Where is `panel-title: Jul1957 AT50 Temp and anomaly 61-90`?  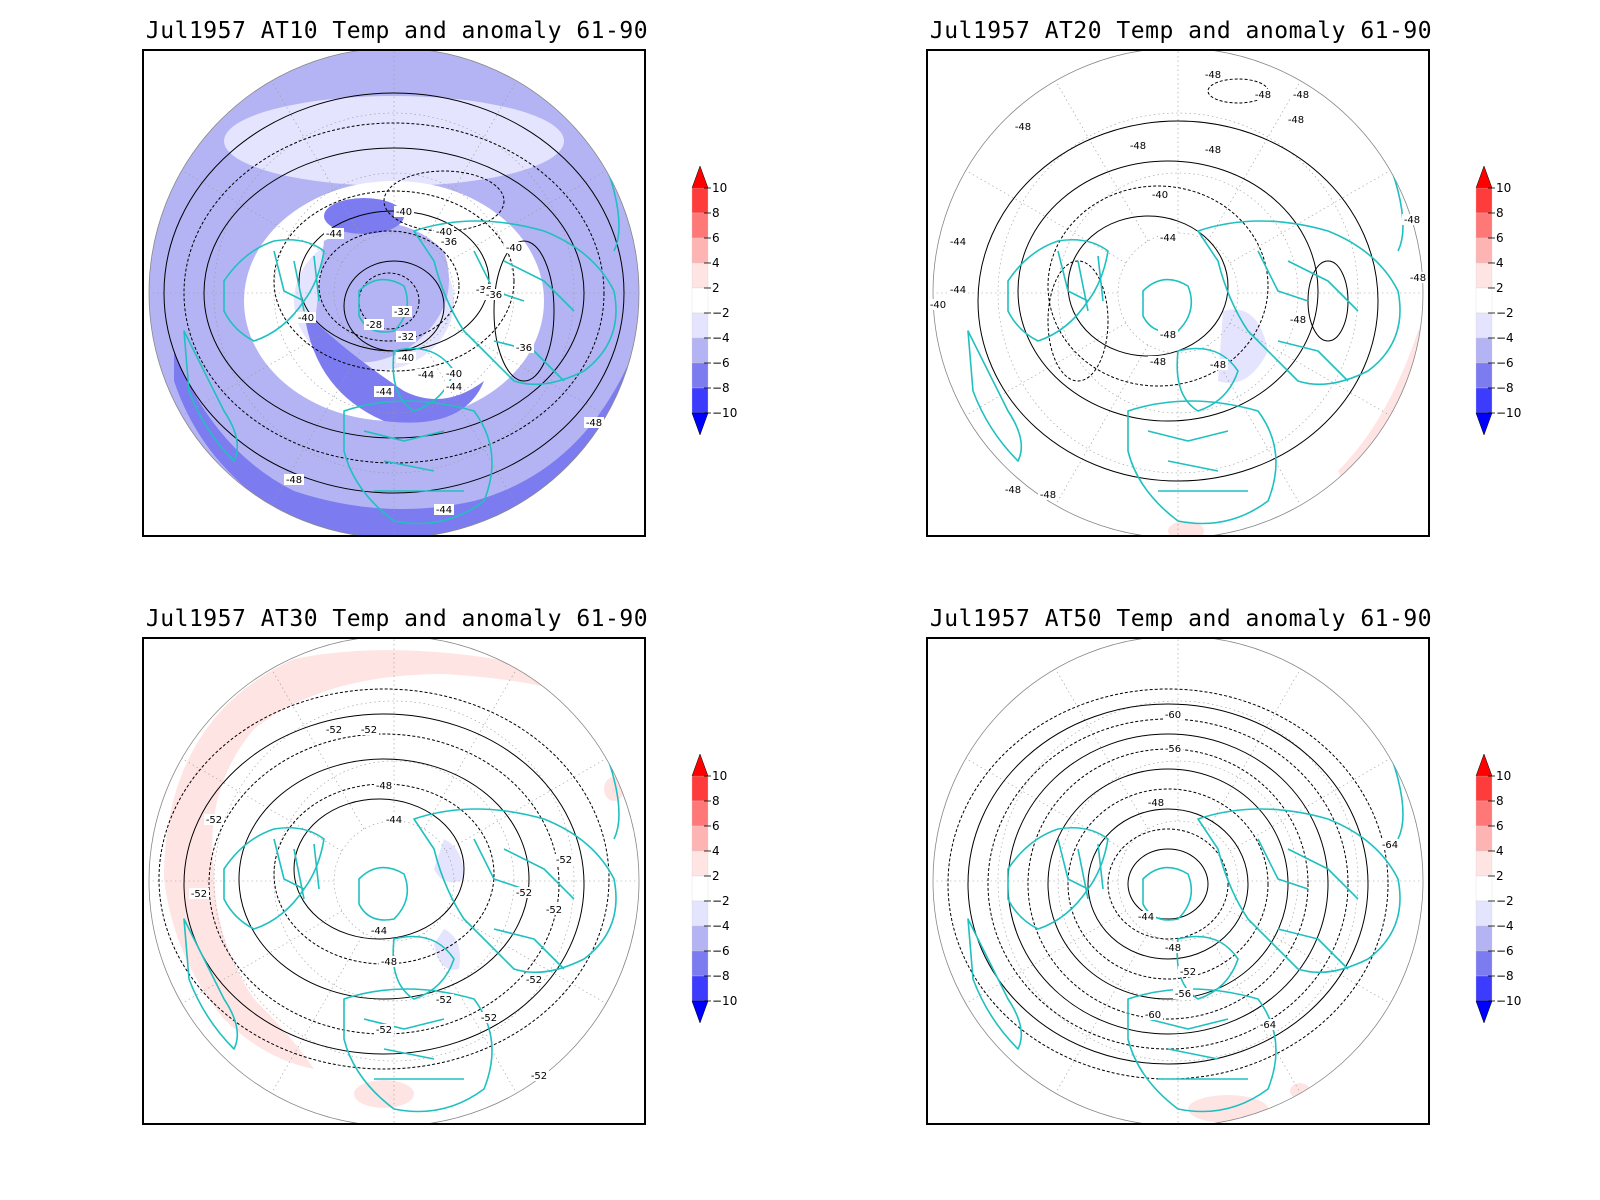
panel-title: Jul1957 AT50 Temp and anomaly 61-90 is located at coordinates (1181, 619).